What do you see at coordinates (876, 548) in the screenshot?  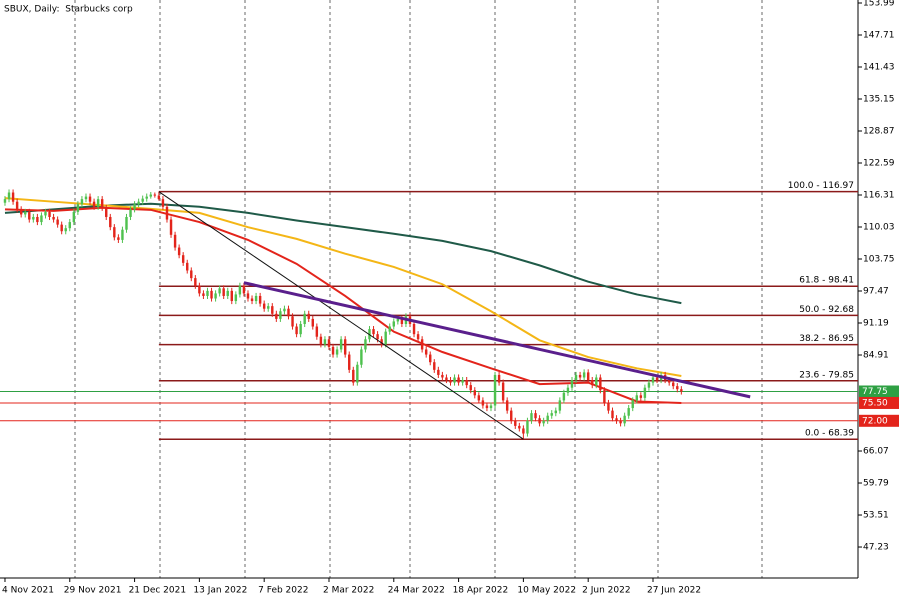 I see `y-tick-label: 47.23` at bounding box center [876, 548].